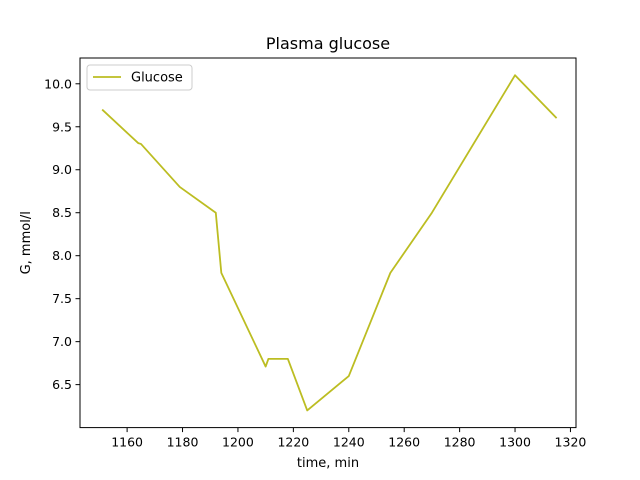 The height and width of the screenshot is (480, 640). I want to click on y-axis-label: G, mmol/l, so click(26, 242).